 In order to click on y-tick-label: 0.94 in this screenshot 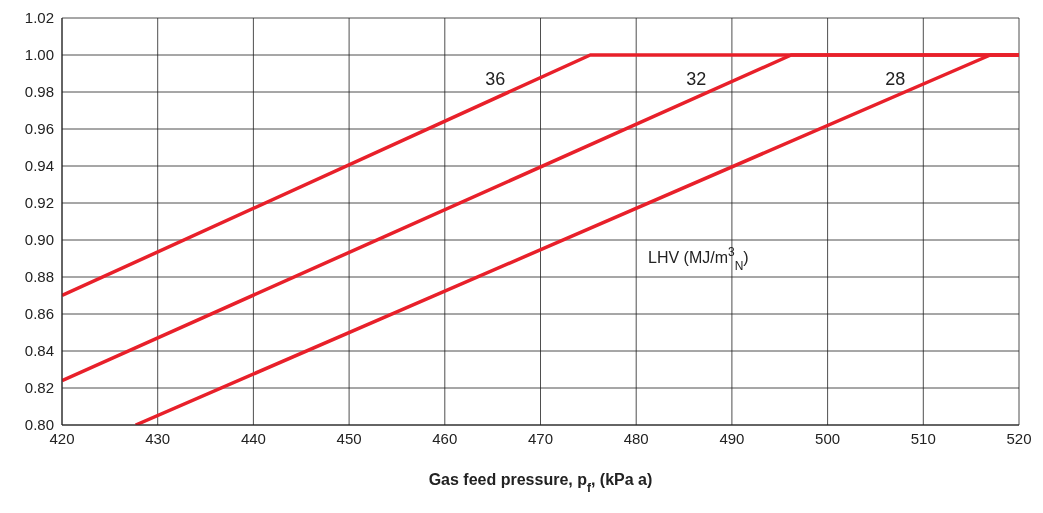, I will do `click(39, 166)`.